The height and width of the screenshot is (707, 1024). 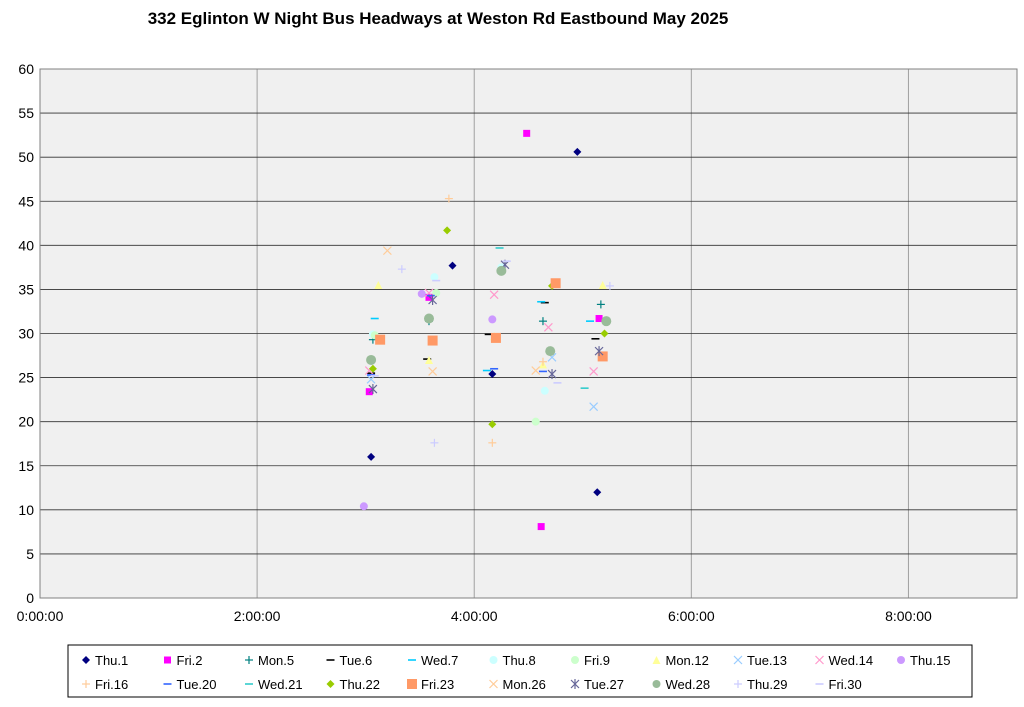 What do you see at coordinates (274, 684) in the screenshot?
I see `legend-item: Wed.21` at bounding box center [274, 684].